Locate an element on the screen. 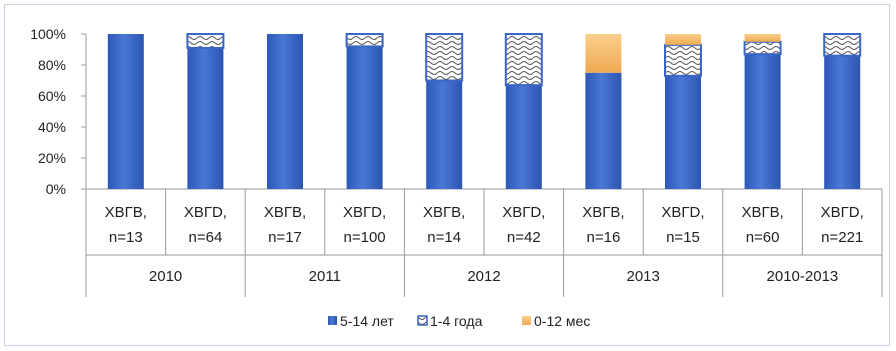  legend: 5-14 лет 1-4 года 0-12 мес is located at coordinates (459, 321).